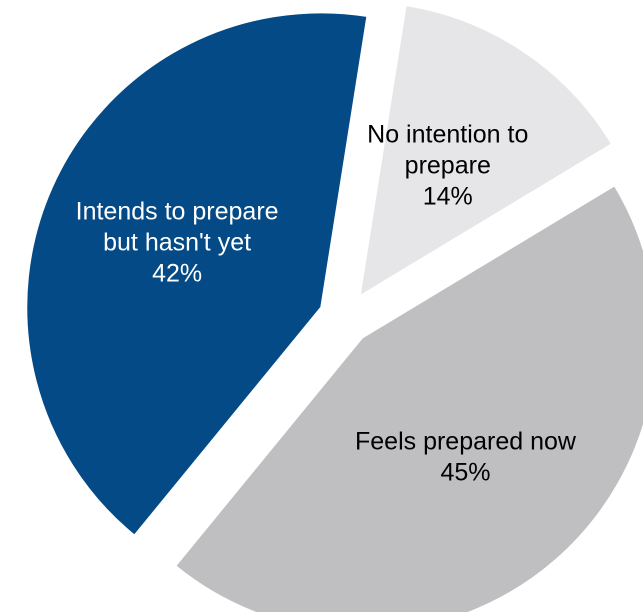  Describe the element at coordinates (448, 196) in the screenshot. I see `slice-value-label: 14%` at that location.